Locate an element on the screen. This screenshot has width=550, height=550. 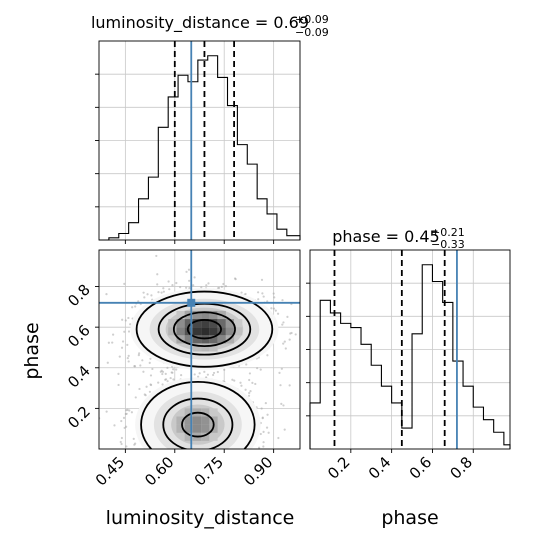
density-cells is located at coordinates (205, 375).